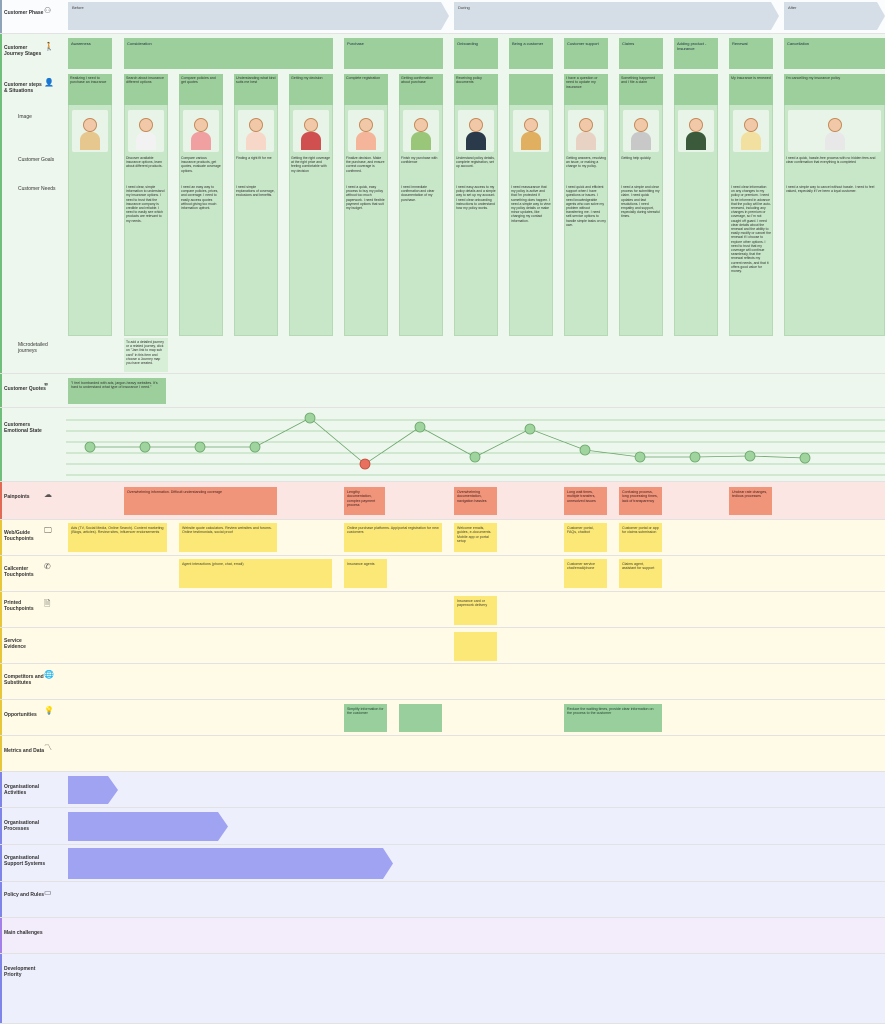 This screenshot has width=885, height=1024. I want to click on stage-card: Renewal, so click(751, 53).